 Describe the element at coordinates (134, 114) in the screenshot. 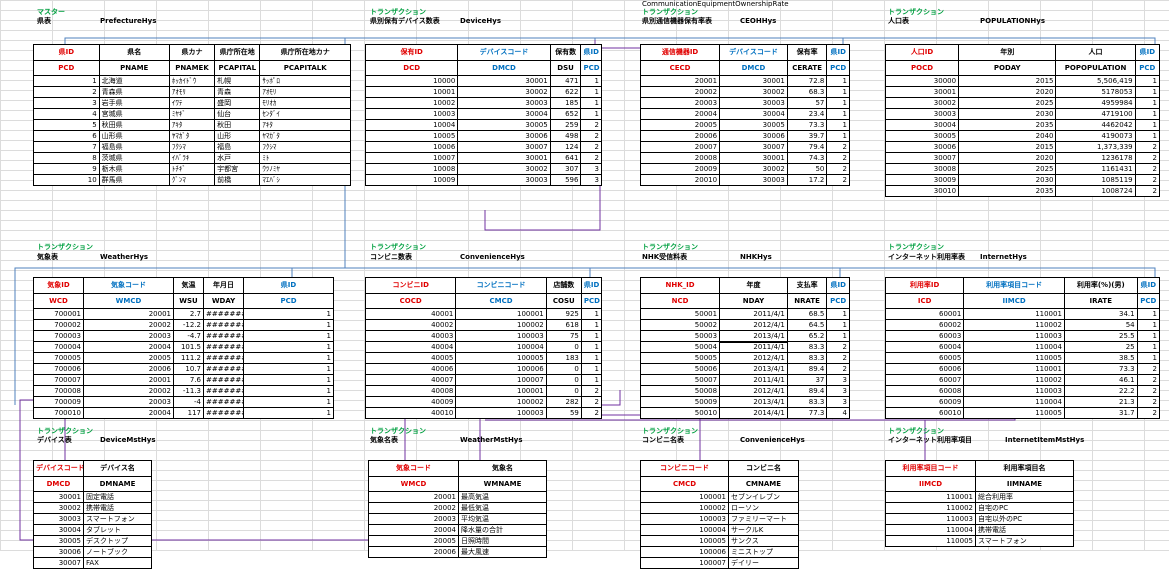

I see `pref-cell: 宮城県` at that location.